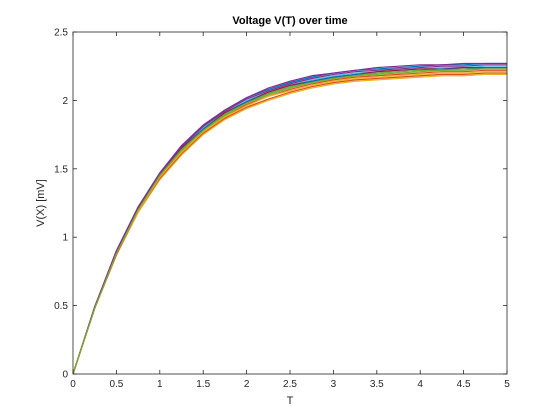 This screenshot has width=560, height=420. I want to click on y-tick-label: 2, so click(65, 101).